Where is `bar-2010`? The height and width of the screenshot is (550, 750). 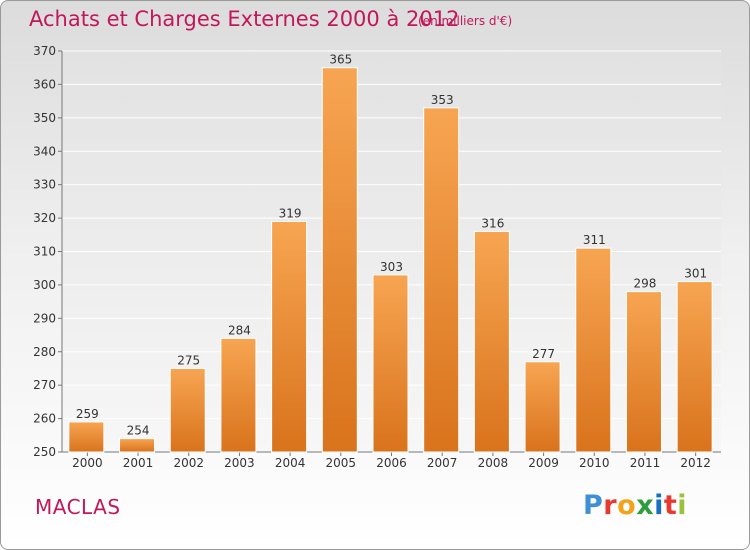
bar-2010 is located at coordinates (593, 350).